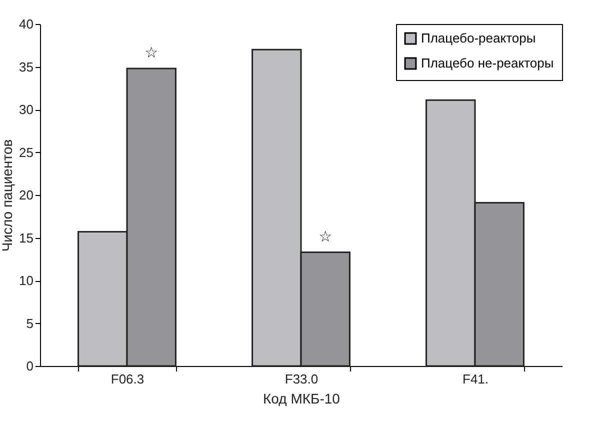 The image size is (612, 429). Describe the element at coordinates (301, 398) in the screenshot. I see `x-axis-title: Код МКБ-10` at that location.